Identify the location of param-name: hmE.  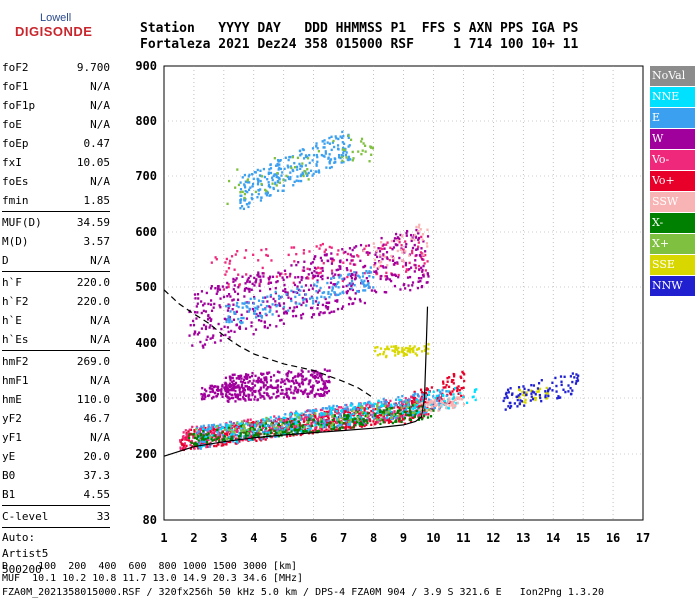
(12, 399).